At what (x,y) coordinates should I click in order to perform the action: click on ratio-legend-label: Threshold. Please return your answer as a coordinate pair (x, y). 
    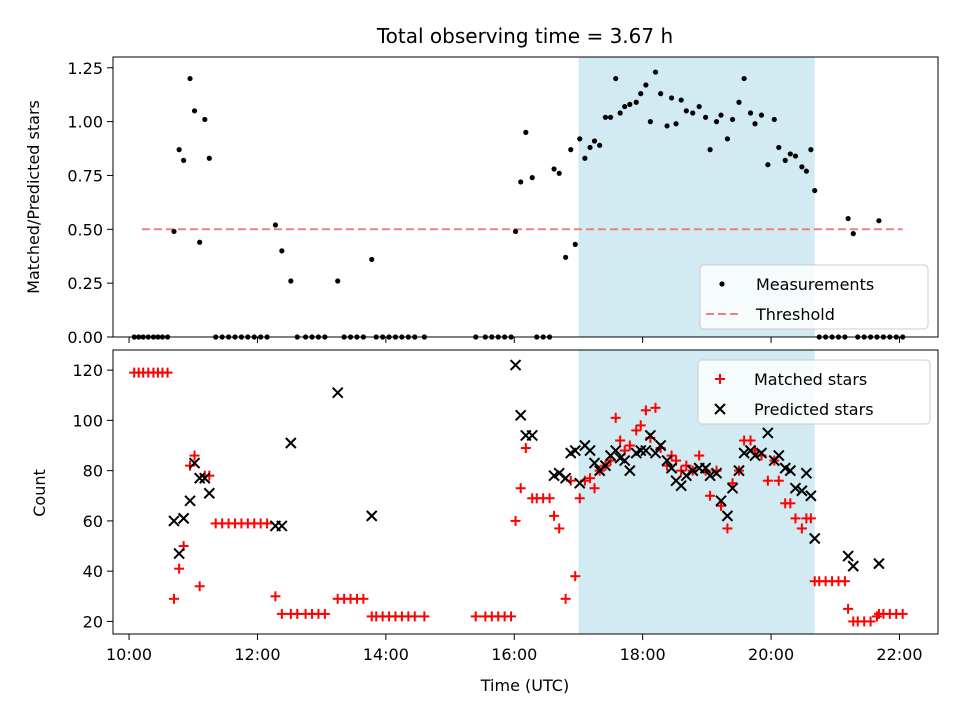
    Looking at the image, I should click on (795, 314).